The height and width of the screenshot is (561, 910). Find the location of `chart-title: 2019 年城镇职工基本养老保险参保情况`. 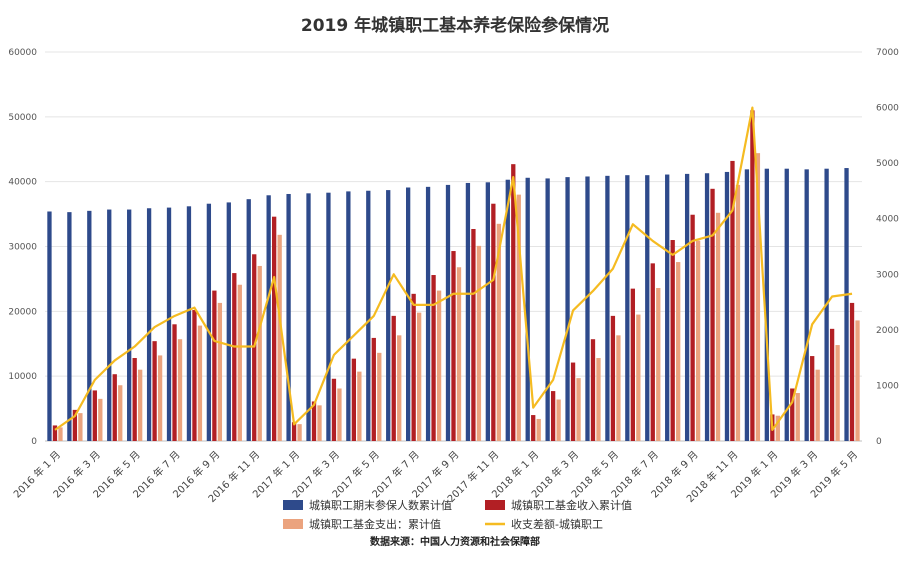

chart-title: 2019 年城镇职工基本养老保险参保情况 is located at coordinates (455, 25).